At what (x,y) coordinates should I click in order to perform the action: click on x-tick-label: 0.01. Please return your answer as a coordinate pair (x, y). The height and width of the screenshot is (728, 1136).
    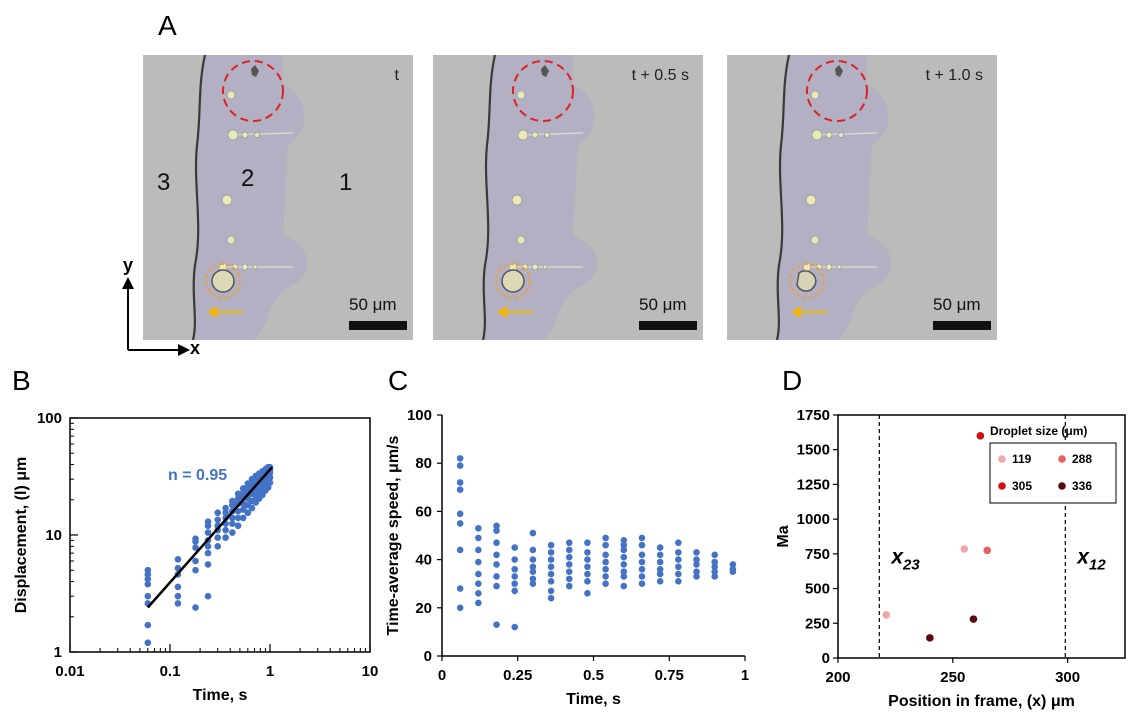
    Looking at the image, I should click on (69, 671).